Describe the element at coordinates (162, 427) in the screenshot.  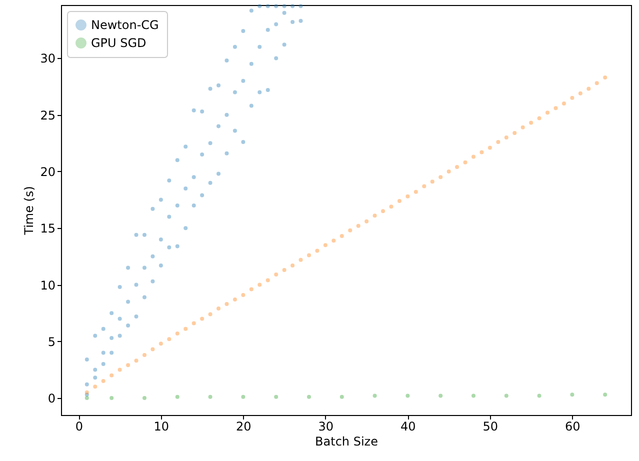
I see `x-tick-label: 10` at that location.